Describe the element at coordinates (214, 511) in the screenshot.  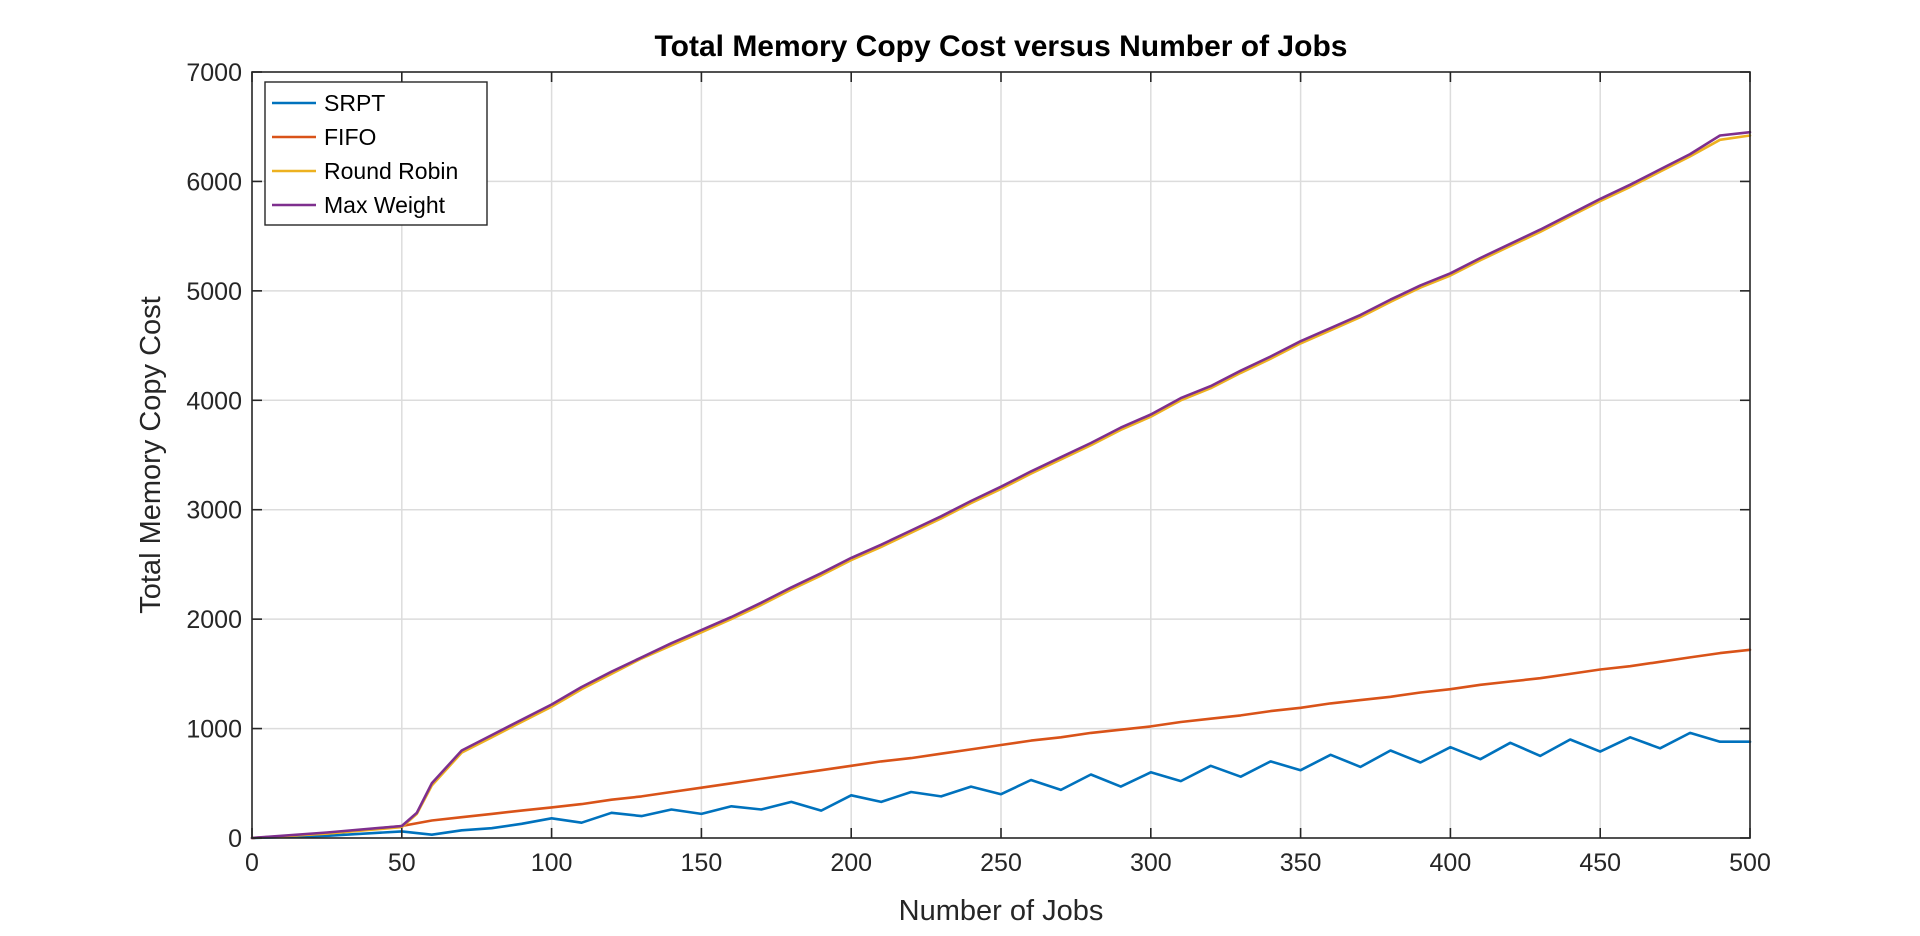
I see `y-tick-label: 3000` at that location.